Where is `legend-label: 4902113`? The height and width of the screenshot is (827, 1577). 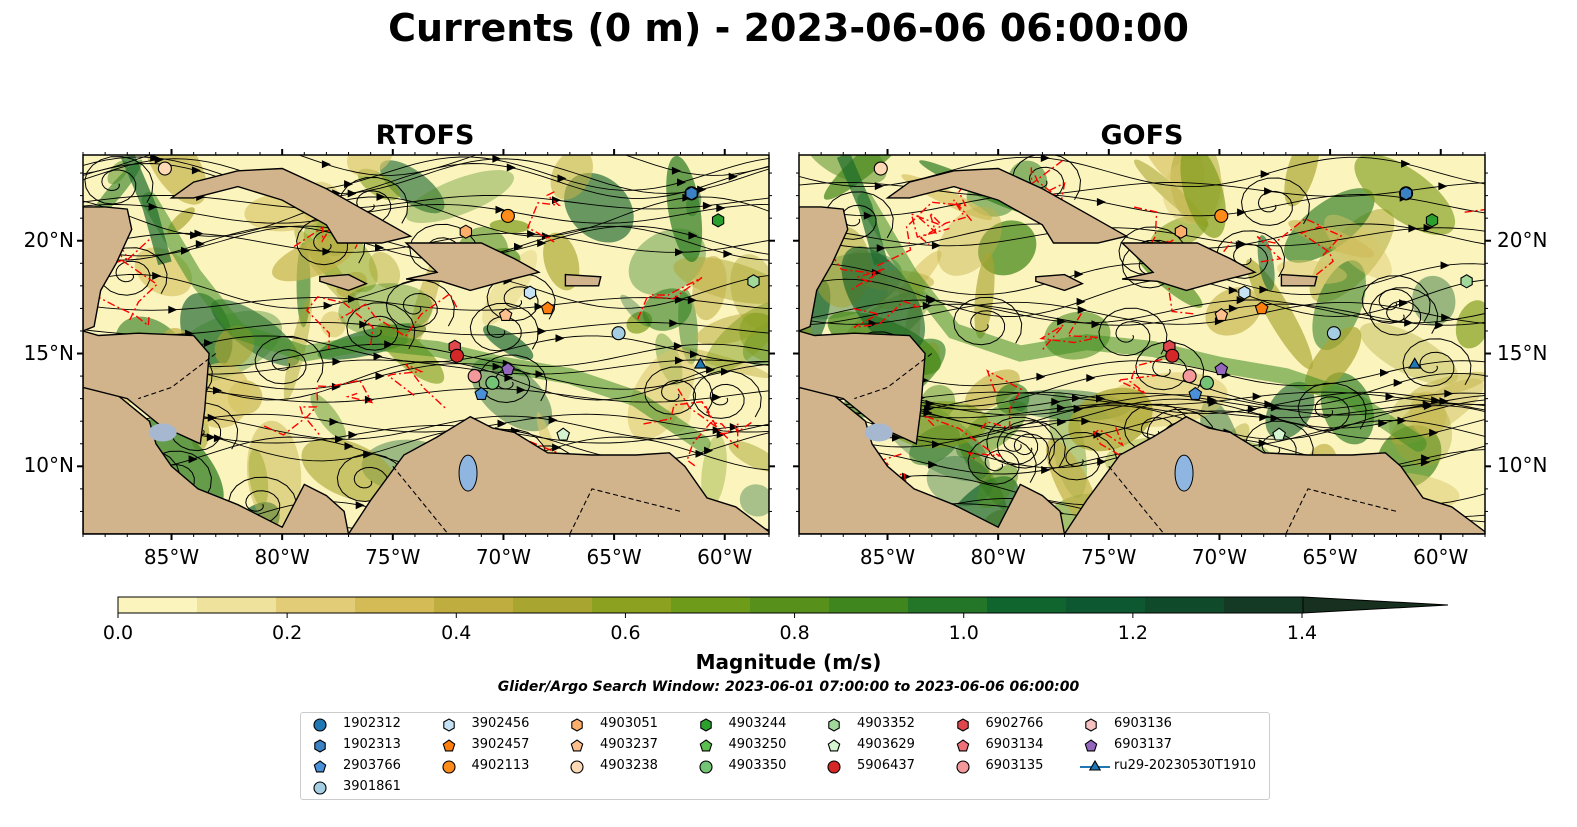
legend-label: 4902113 is located at coordinates (500, 765).